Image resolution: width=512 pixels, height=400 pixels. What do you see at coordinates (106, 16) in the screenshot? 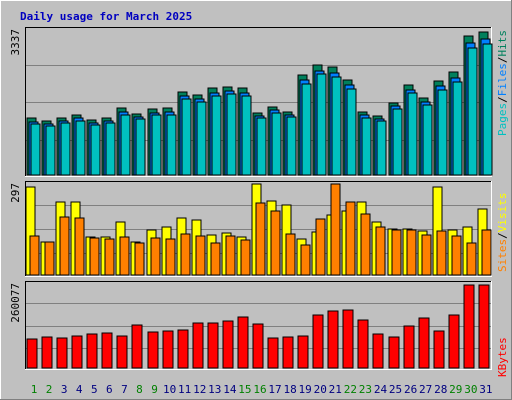
I see `chart-title: Daily usage for March 2025` at bounding box center [106, 16].